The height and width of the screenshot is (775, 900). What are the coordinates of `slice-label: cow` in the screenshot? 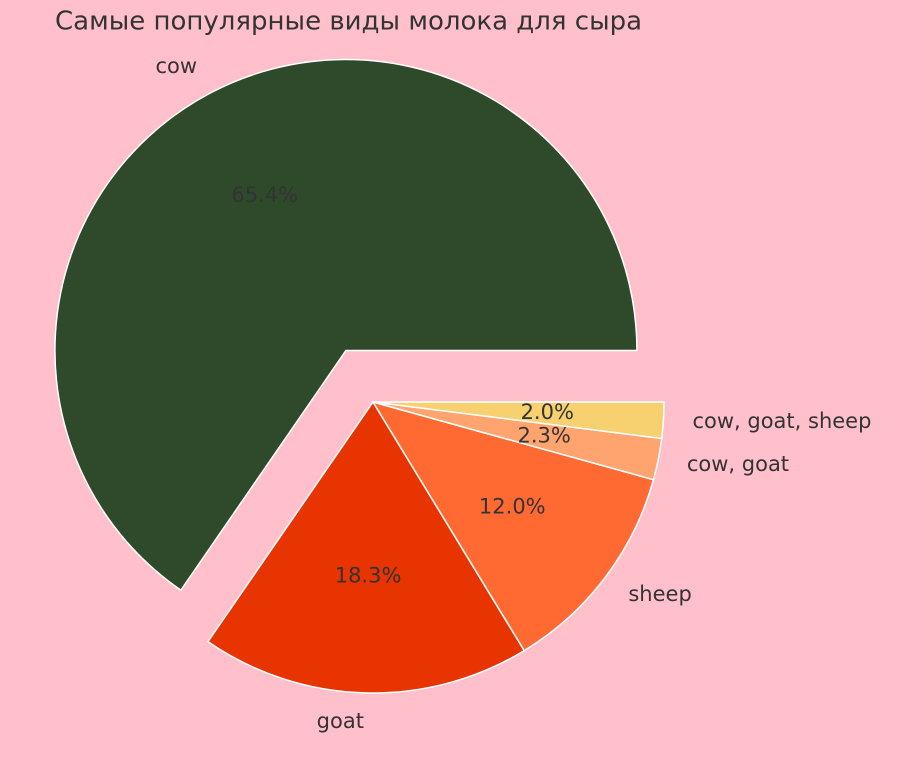 It's located at (176, 66).